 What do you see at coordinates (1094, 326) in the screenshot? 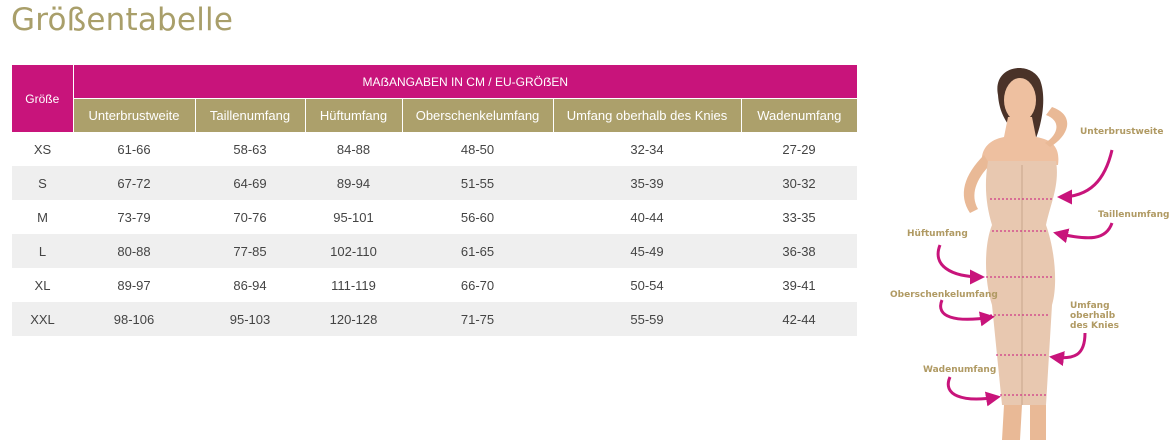
I see `label-knie-line3: des Knies` at bounding box center [1094, 326].